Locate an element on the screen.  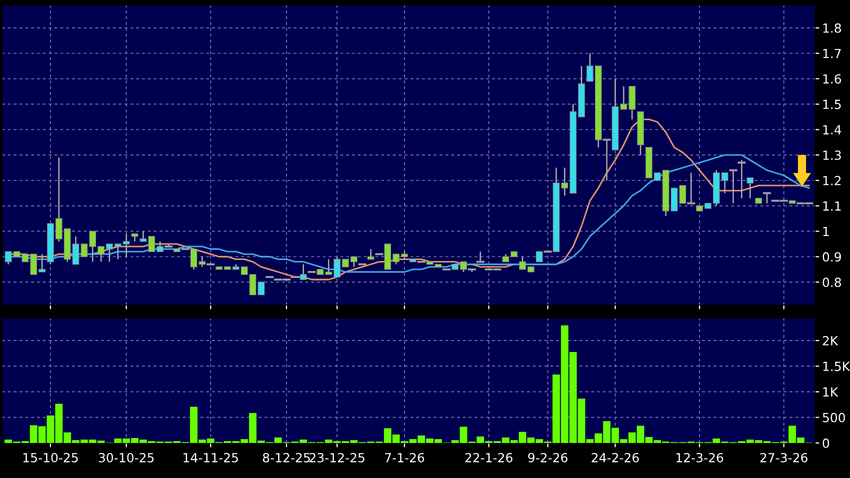
y-tick-label: 1.5 is located at coordinates (832, 105).